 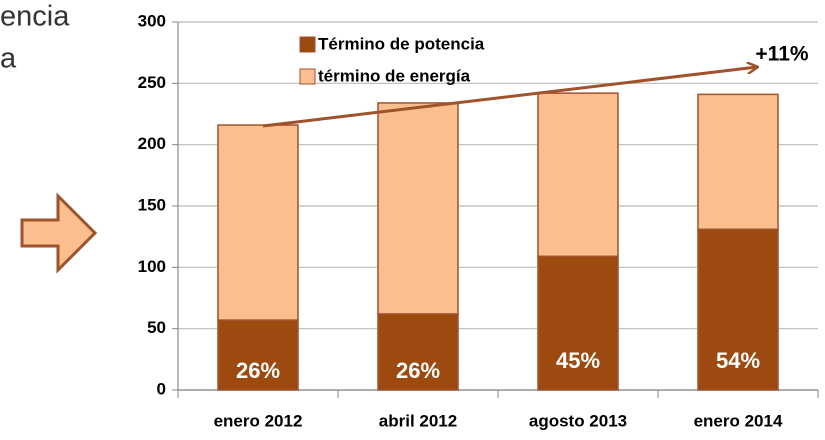 I want to click on share-label: 45%, so click(x=578, y=360).